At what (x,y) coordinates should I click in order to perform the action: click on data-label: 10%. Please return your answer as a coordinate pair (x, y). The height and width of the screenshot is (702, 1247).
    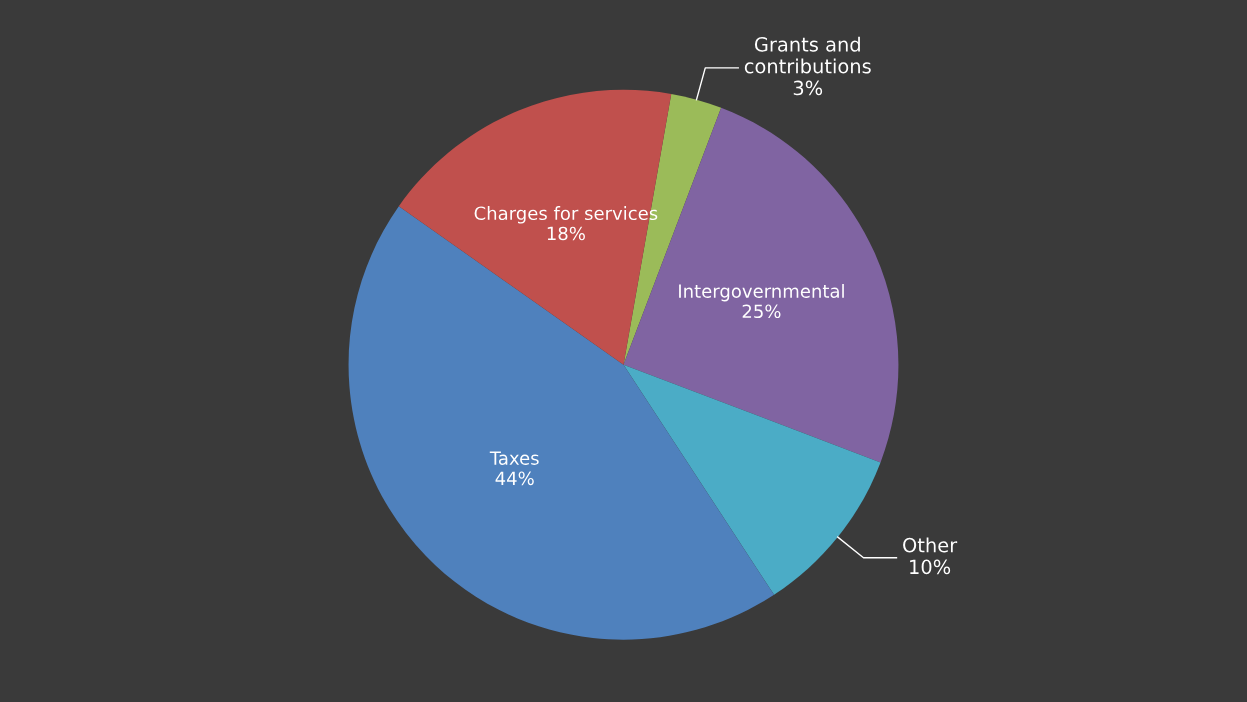
    Looking at the image, I should click on (930, 567).